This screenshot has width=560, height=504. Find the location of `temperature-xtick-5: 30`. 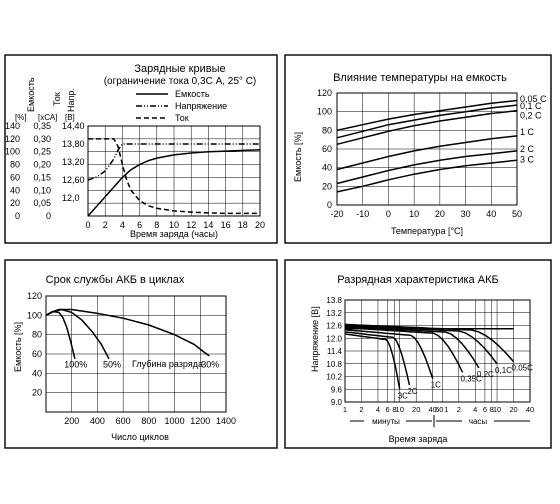

temperature-xtick-5: 30 is located at coordinates (466, 214).